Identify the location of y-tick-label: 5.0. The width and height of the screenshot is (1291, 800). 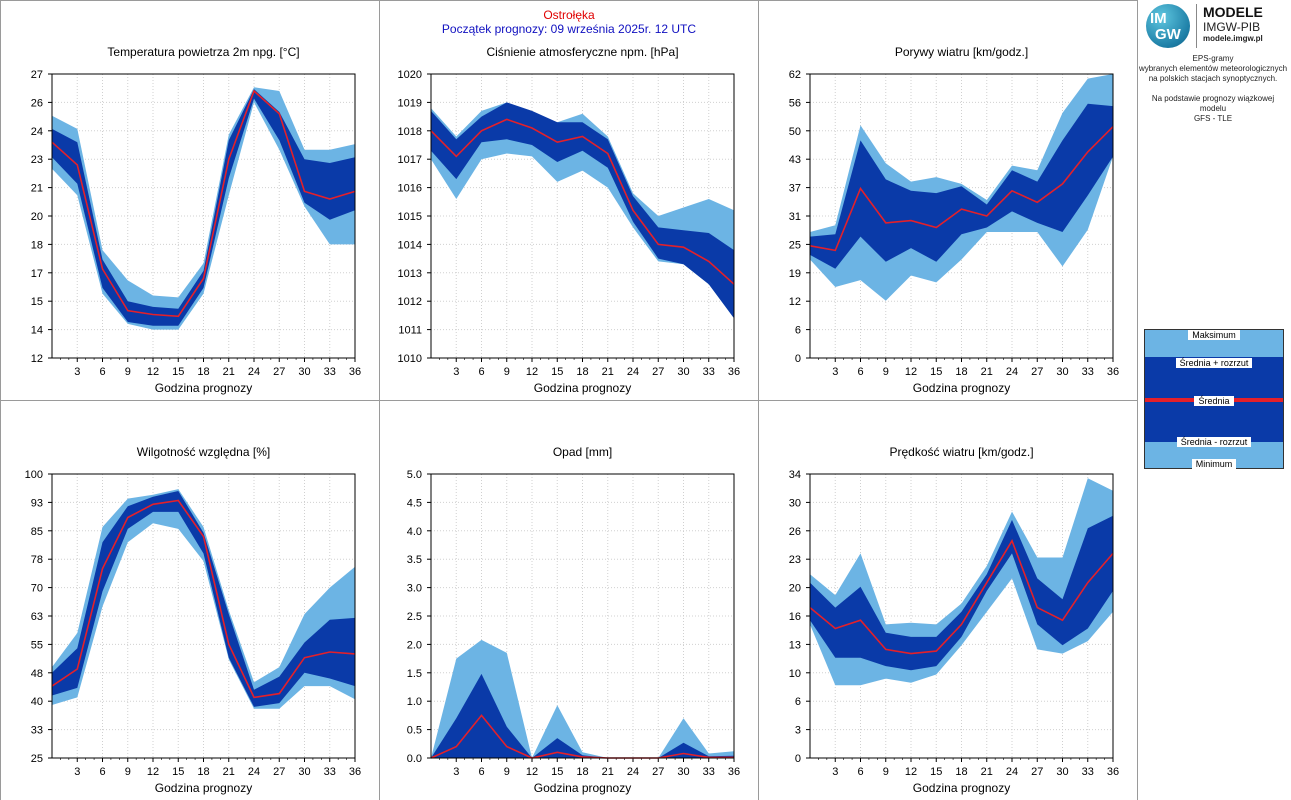
(414, 475).